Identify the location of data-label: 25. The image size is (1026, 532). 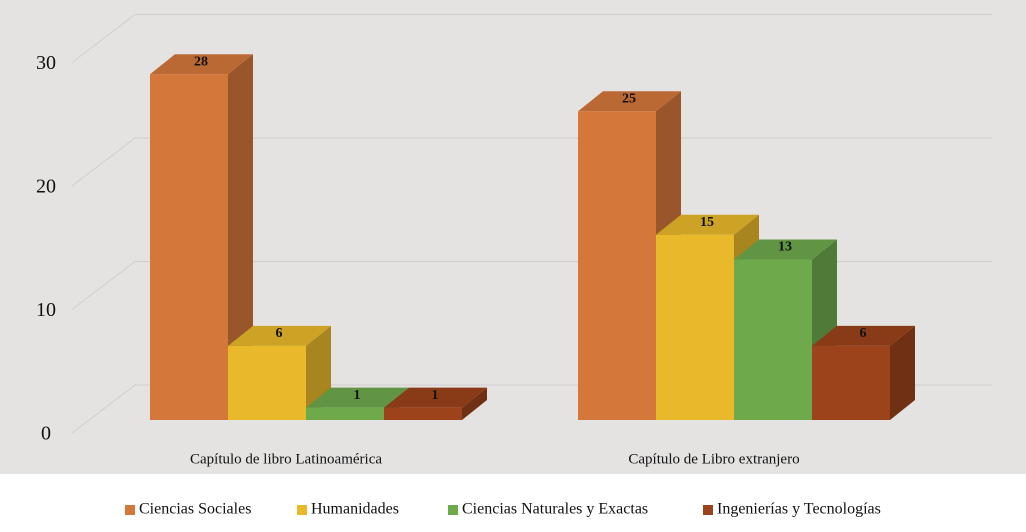
(629, 98).